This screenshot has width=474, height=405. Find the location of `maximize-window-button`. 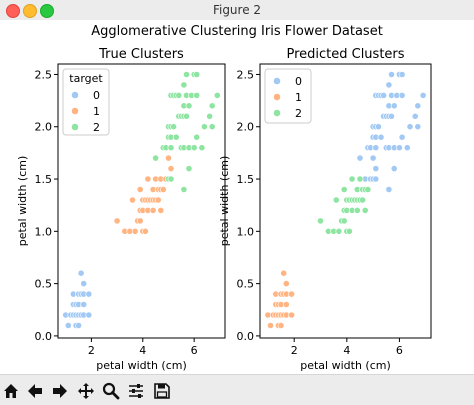

maximize-window-button is located at coordinates (47, 11).